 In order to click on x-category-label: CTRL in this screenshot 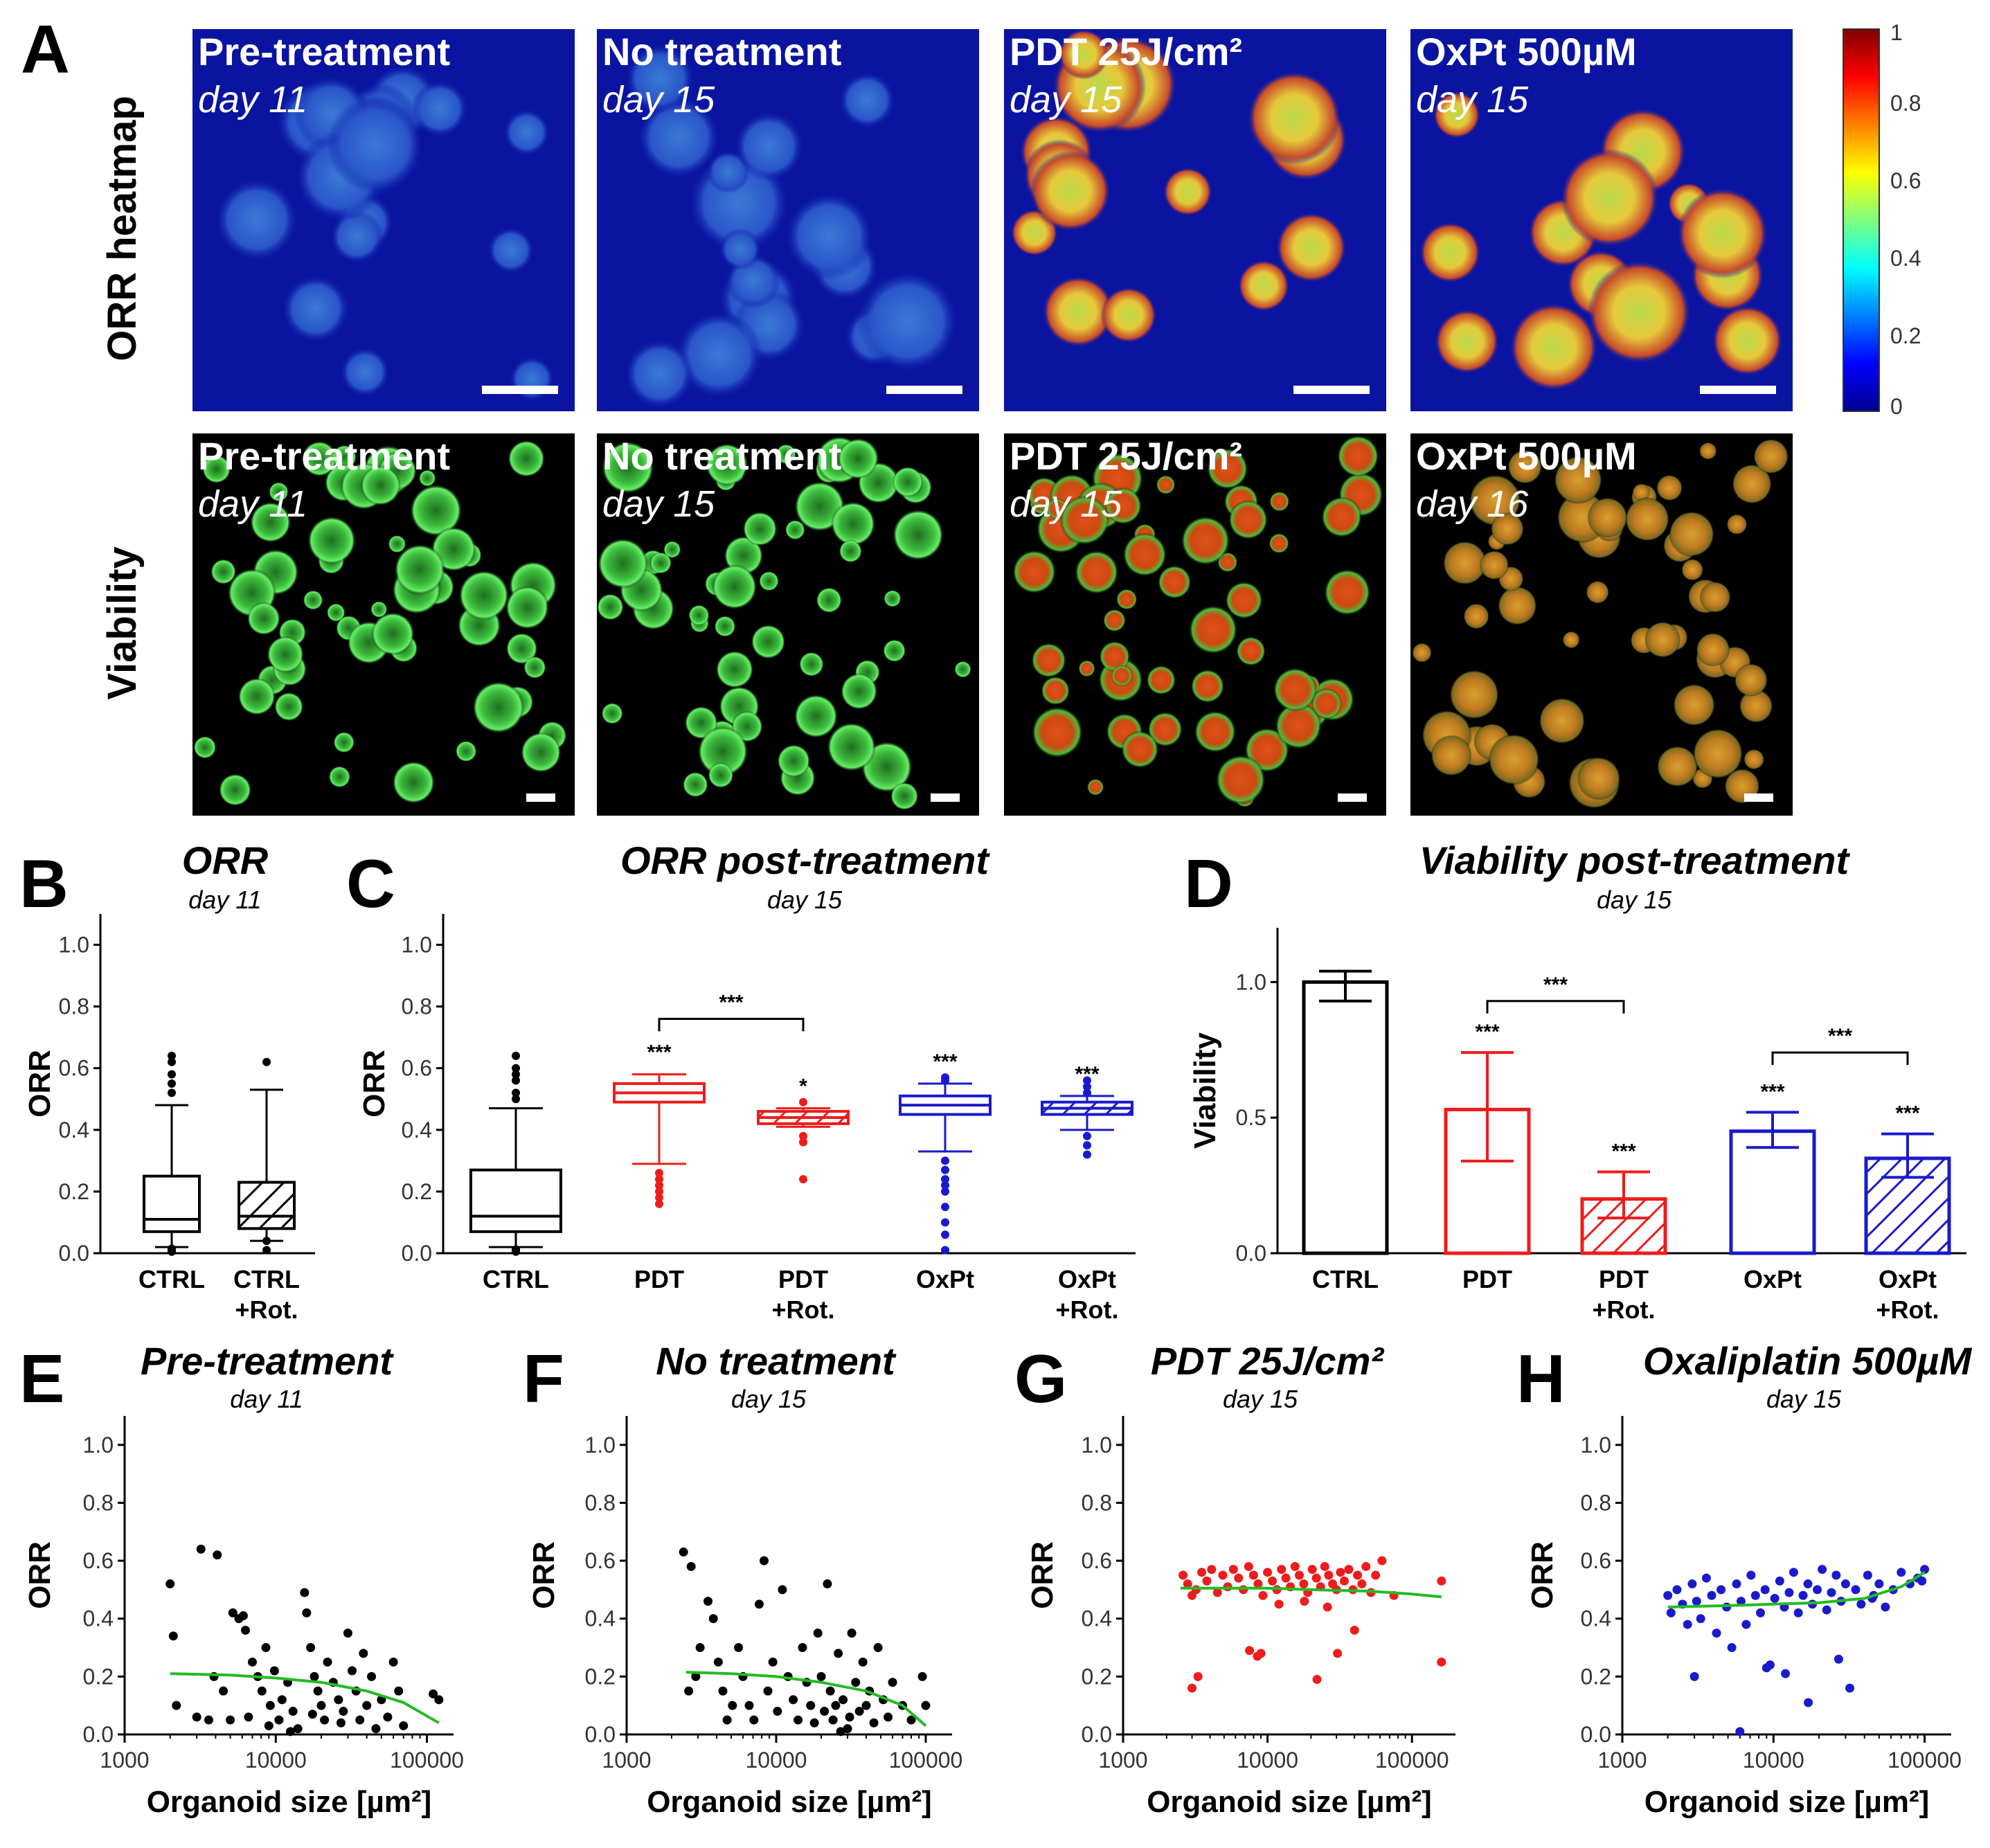, I will do `click(516, 1279)`.